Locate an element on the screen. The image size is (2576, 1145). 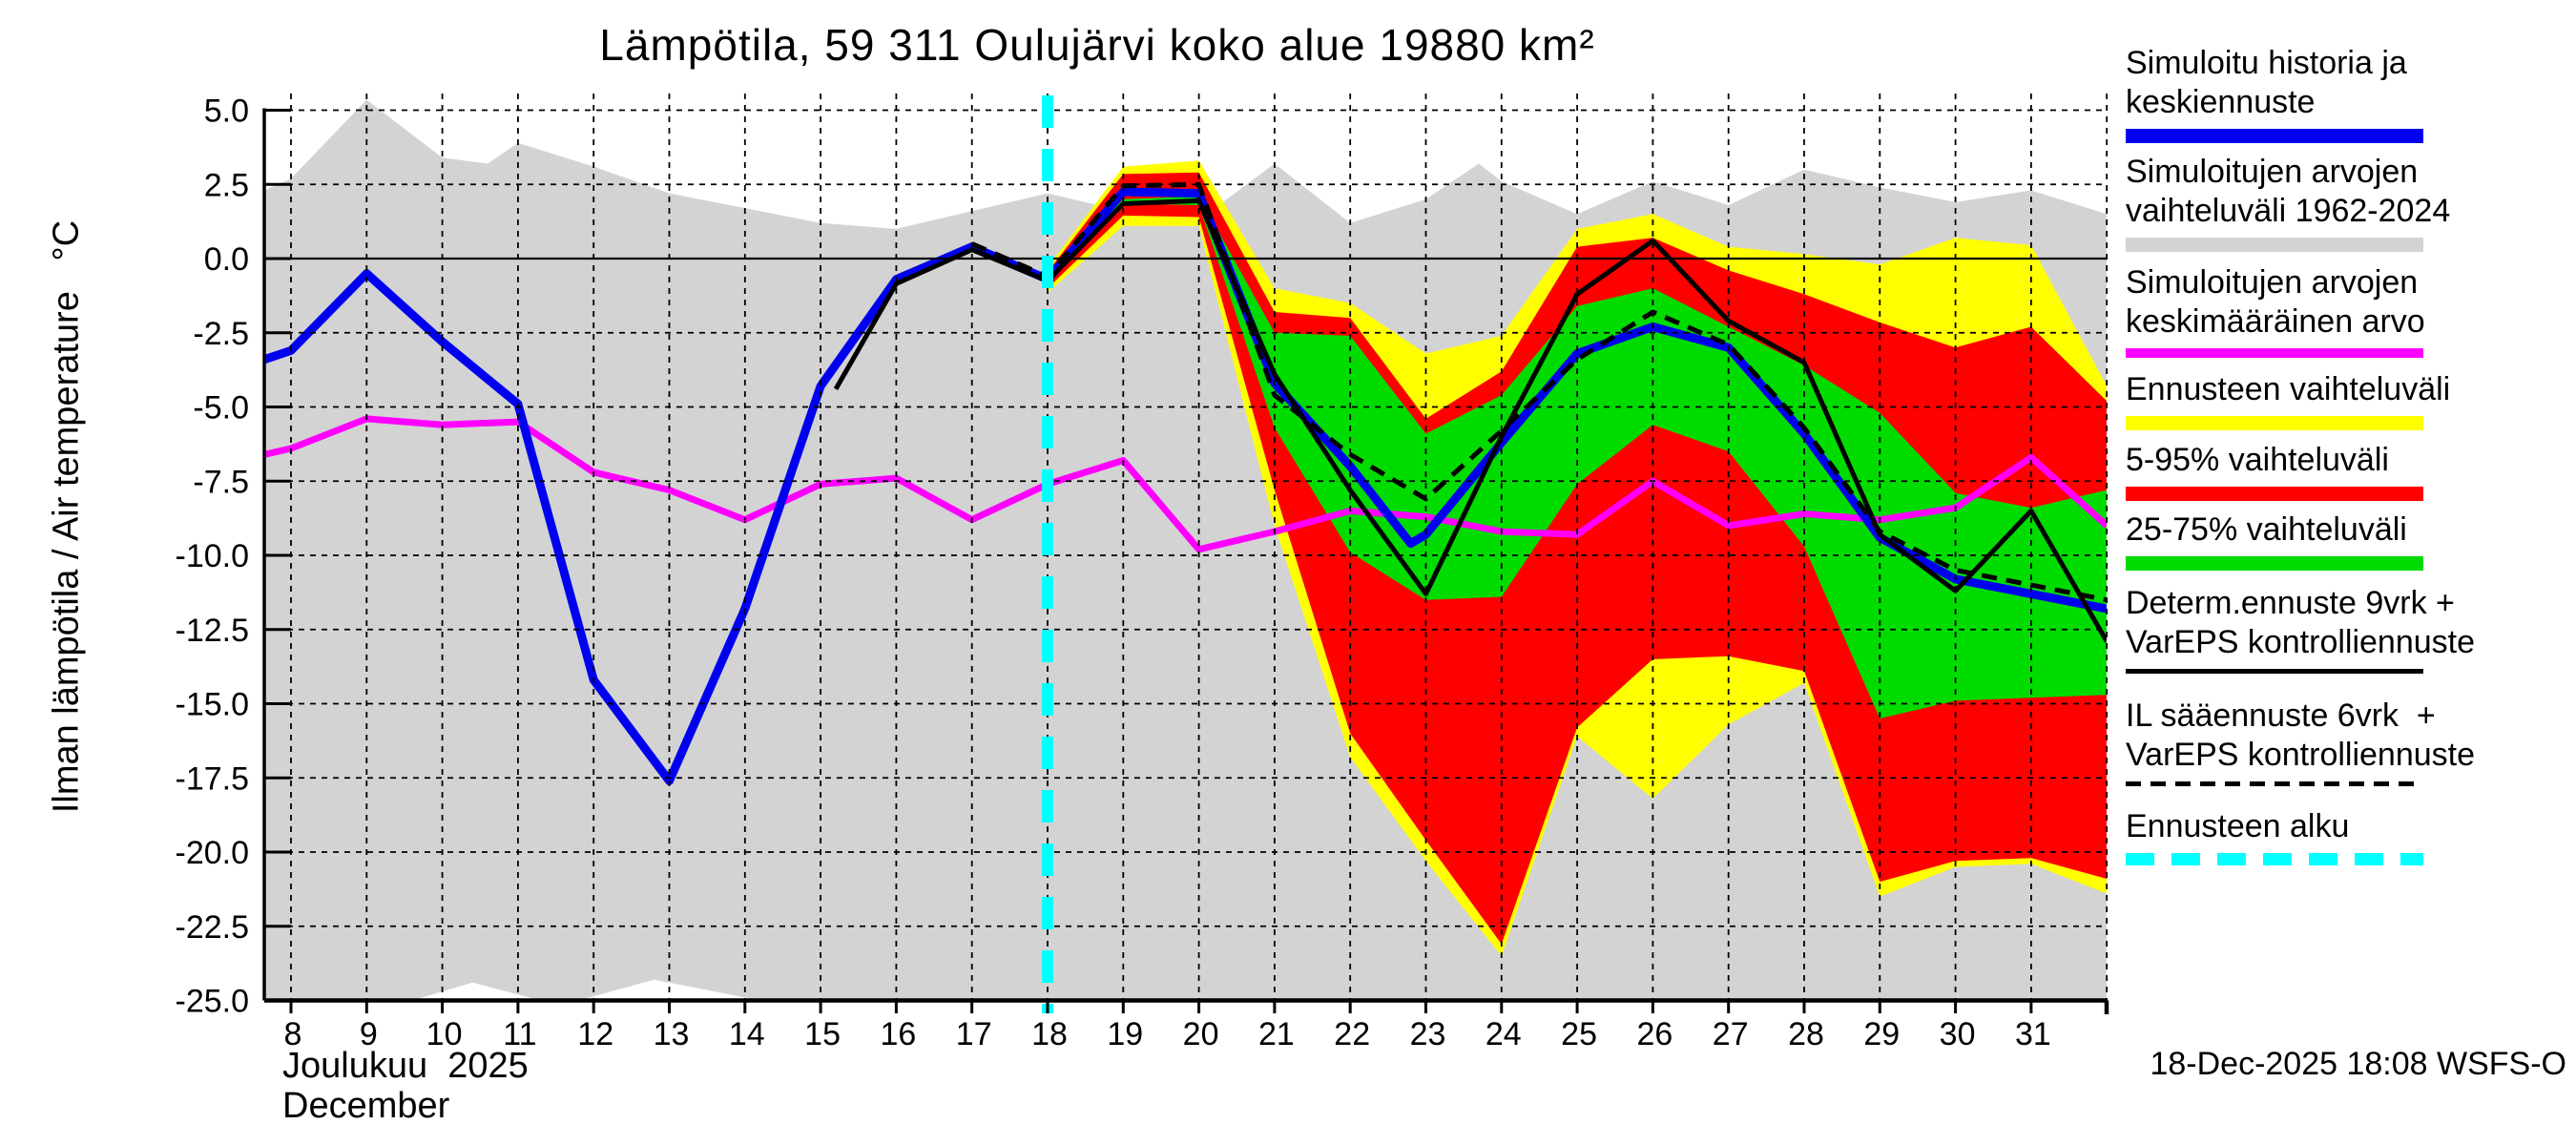
x-tick-label: 11 is located at coordinates (519, 1034).